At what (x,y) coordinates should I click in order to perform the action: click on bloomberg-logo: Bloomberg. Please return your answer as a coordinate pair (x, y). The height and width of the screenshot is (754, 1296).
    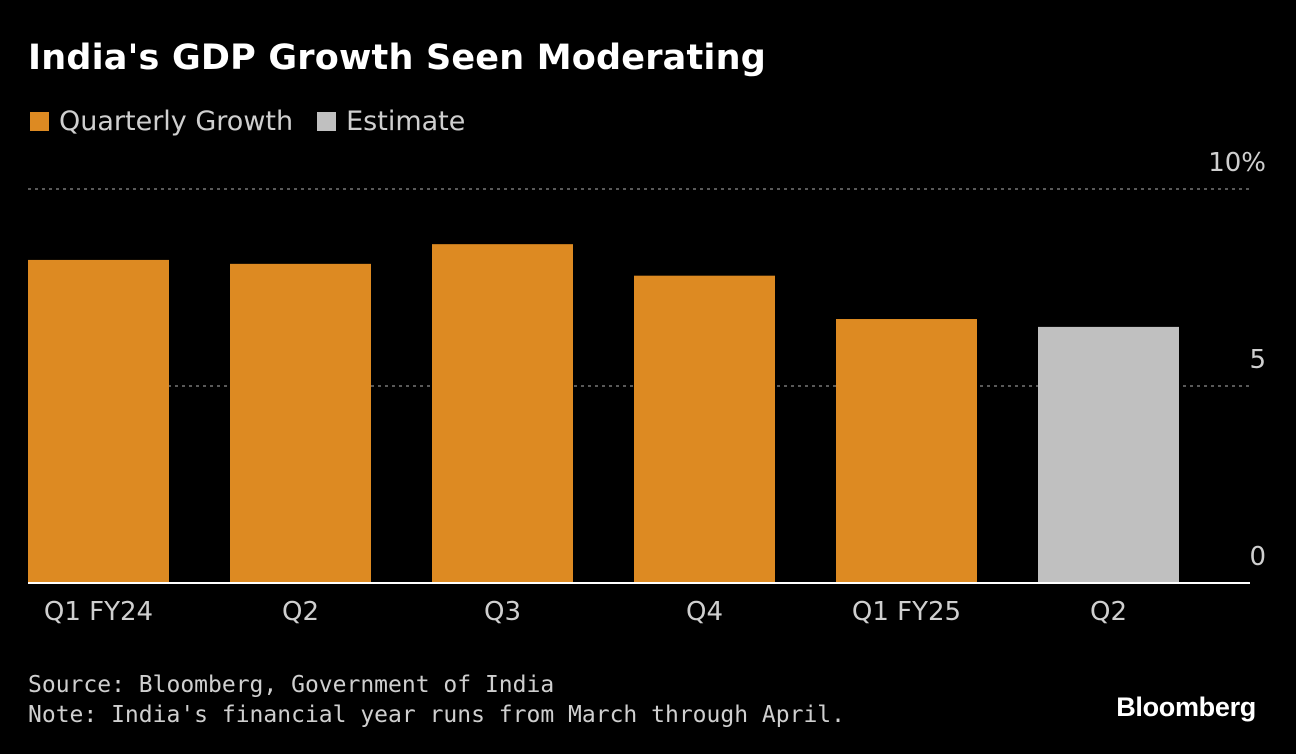
    Looking at the image, I should click on (1186, 707).